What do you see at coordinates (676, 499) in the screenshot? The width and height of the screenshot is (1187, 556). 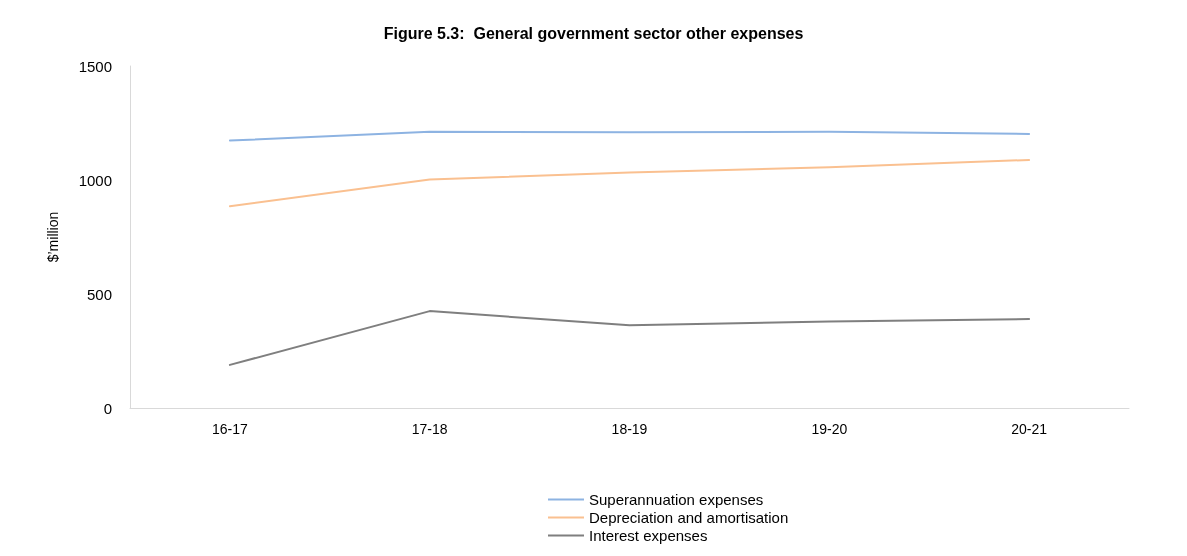 I see `legend-label: Superannuation expenses` at bounding box center [676, 499].